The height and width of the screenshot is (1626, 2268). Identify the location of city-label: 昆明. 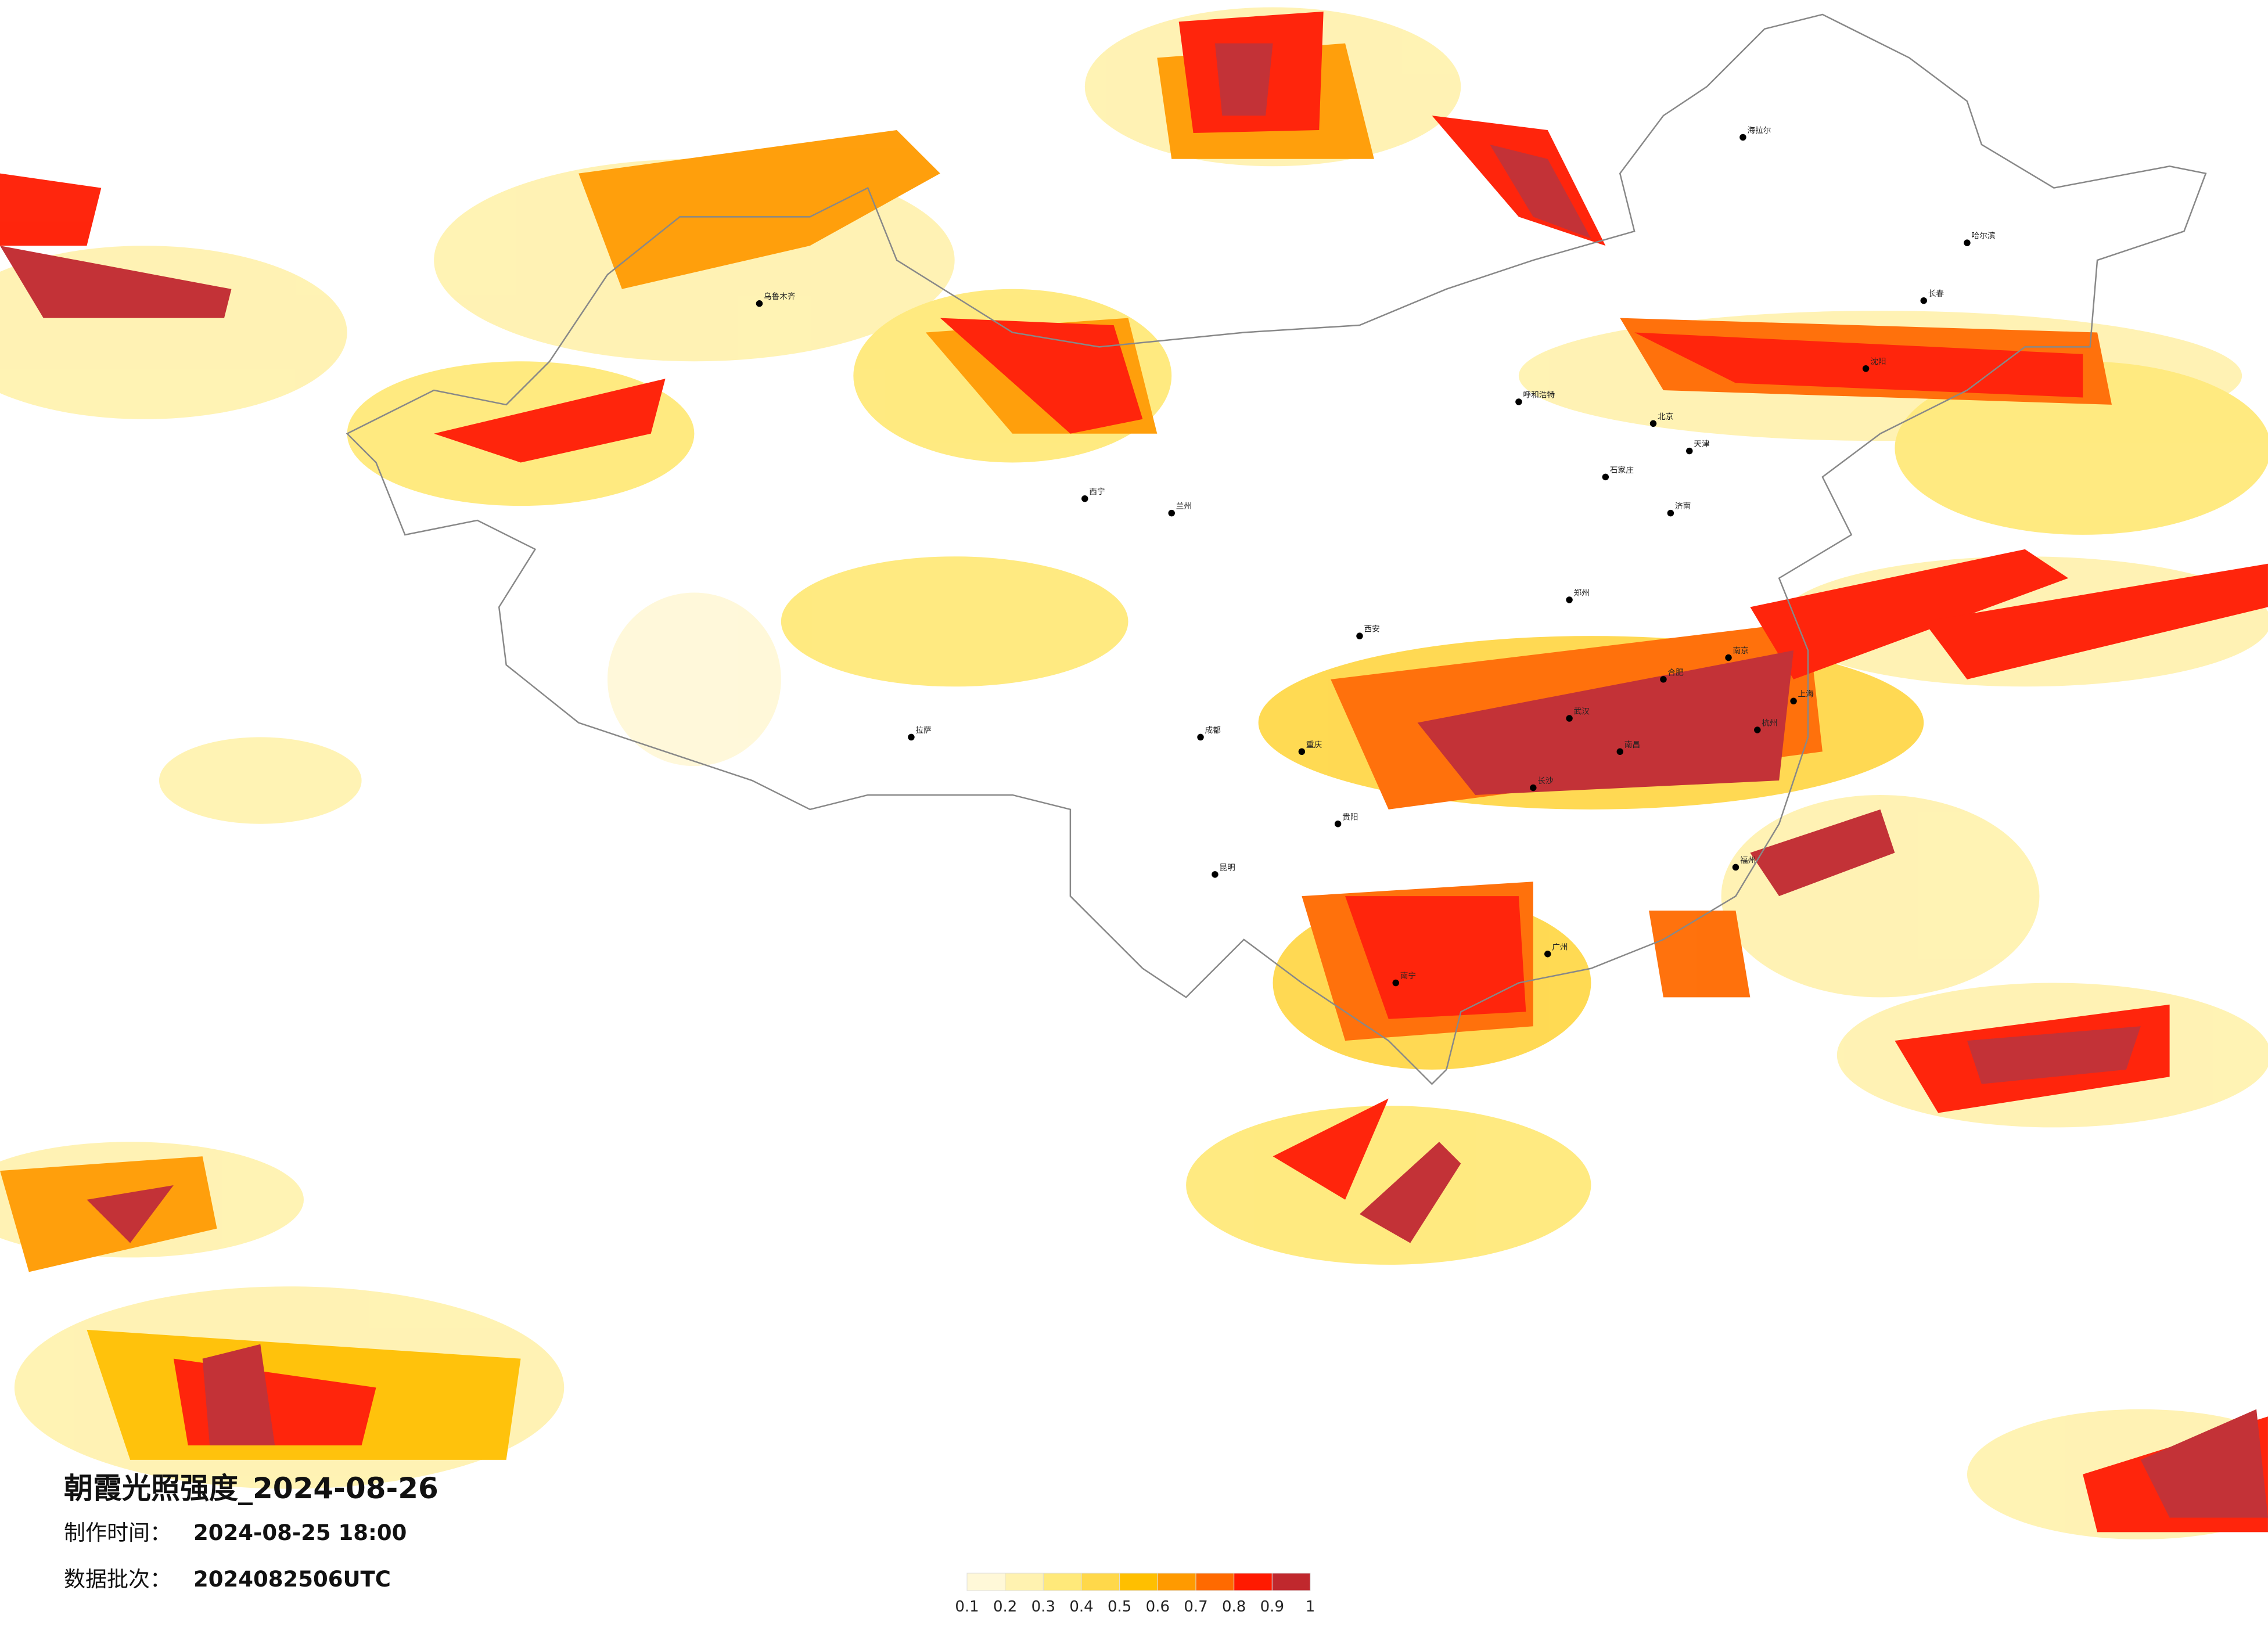
(1227, 867).